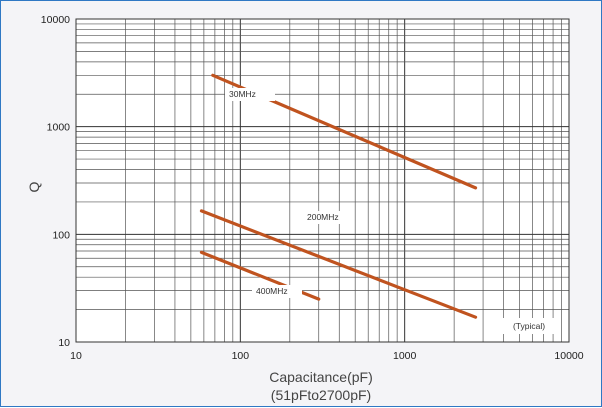 The height and width of the screenshot is (408, 602). Describe the element at coordinates (327, 356) in the screenshot. I see `x-tick-labels: 10 100 1000 10000` at that location.